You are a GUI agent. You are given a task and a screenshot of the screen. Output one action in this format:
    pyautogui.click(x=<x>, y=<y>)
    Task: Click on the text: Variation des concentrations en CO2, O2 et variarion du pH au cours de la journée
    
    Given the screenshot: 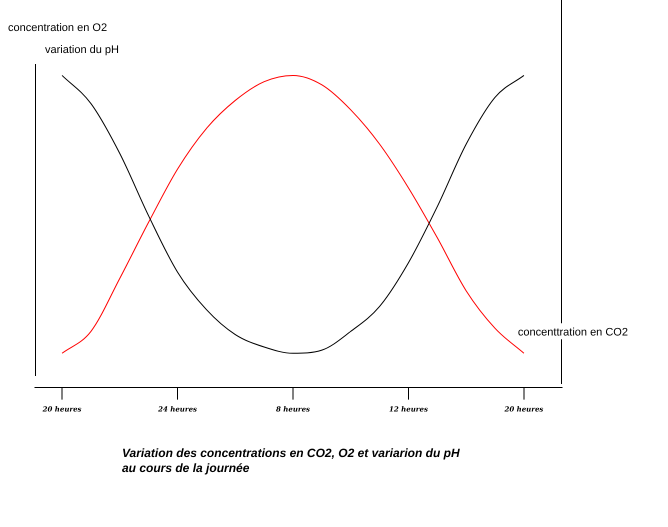 What is the action you would take?
    pyautogui.click(x=291, y=461)
    